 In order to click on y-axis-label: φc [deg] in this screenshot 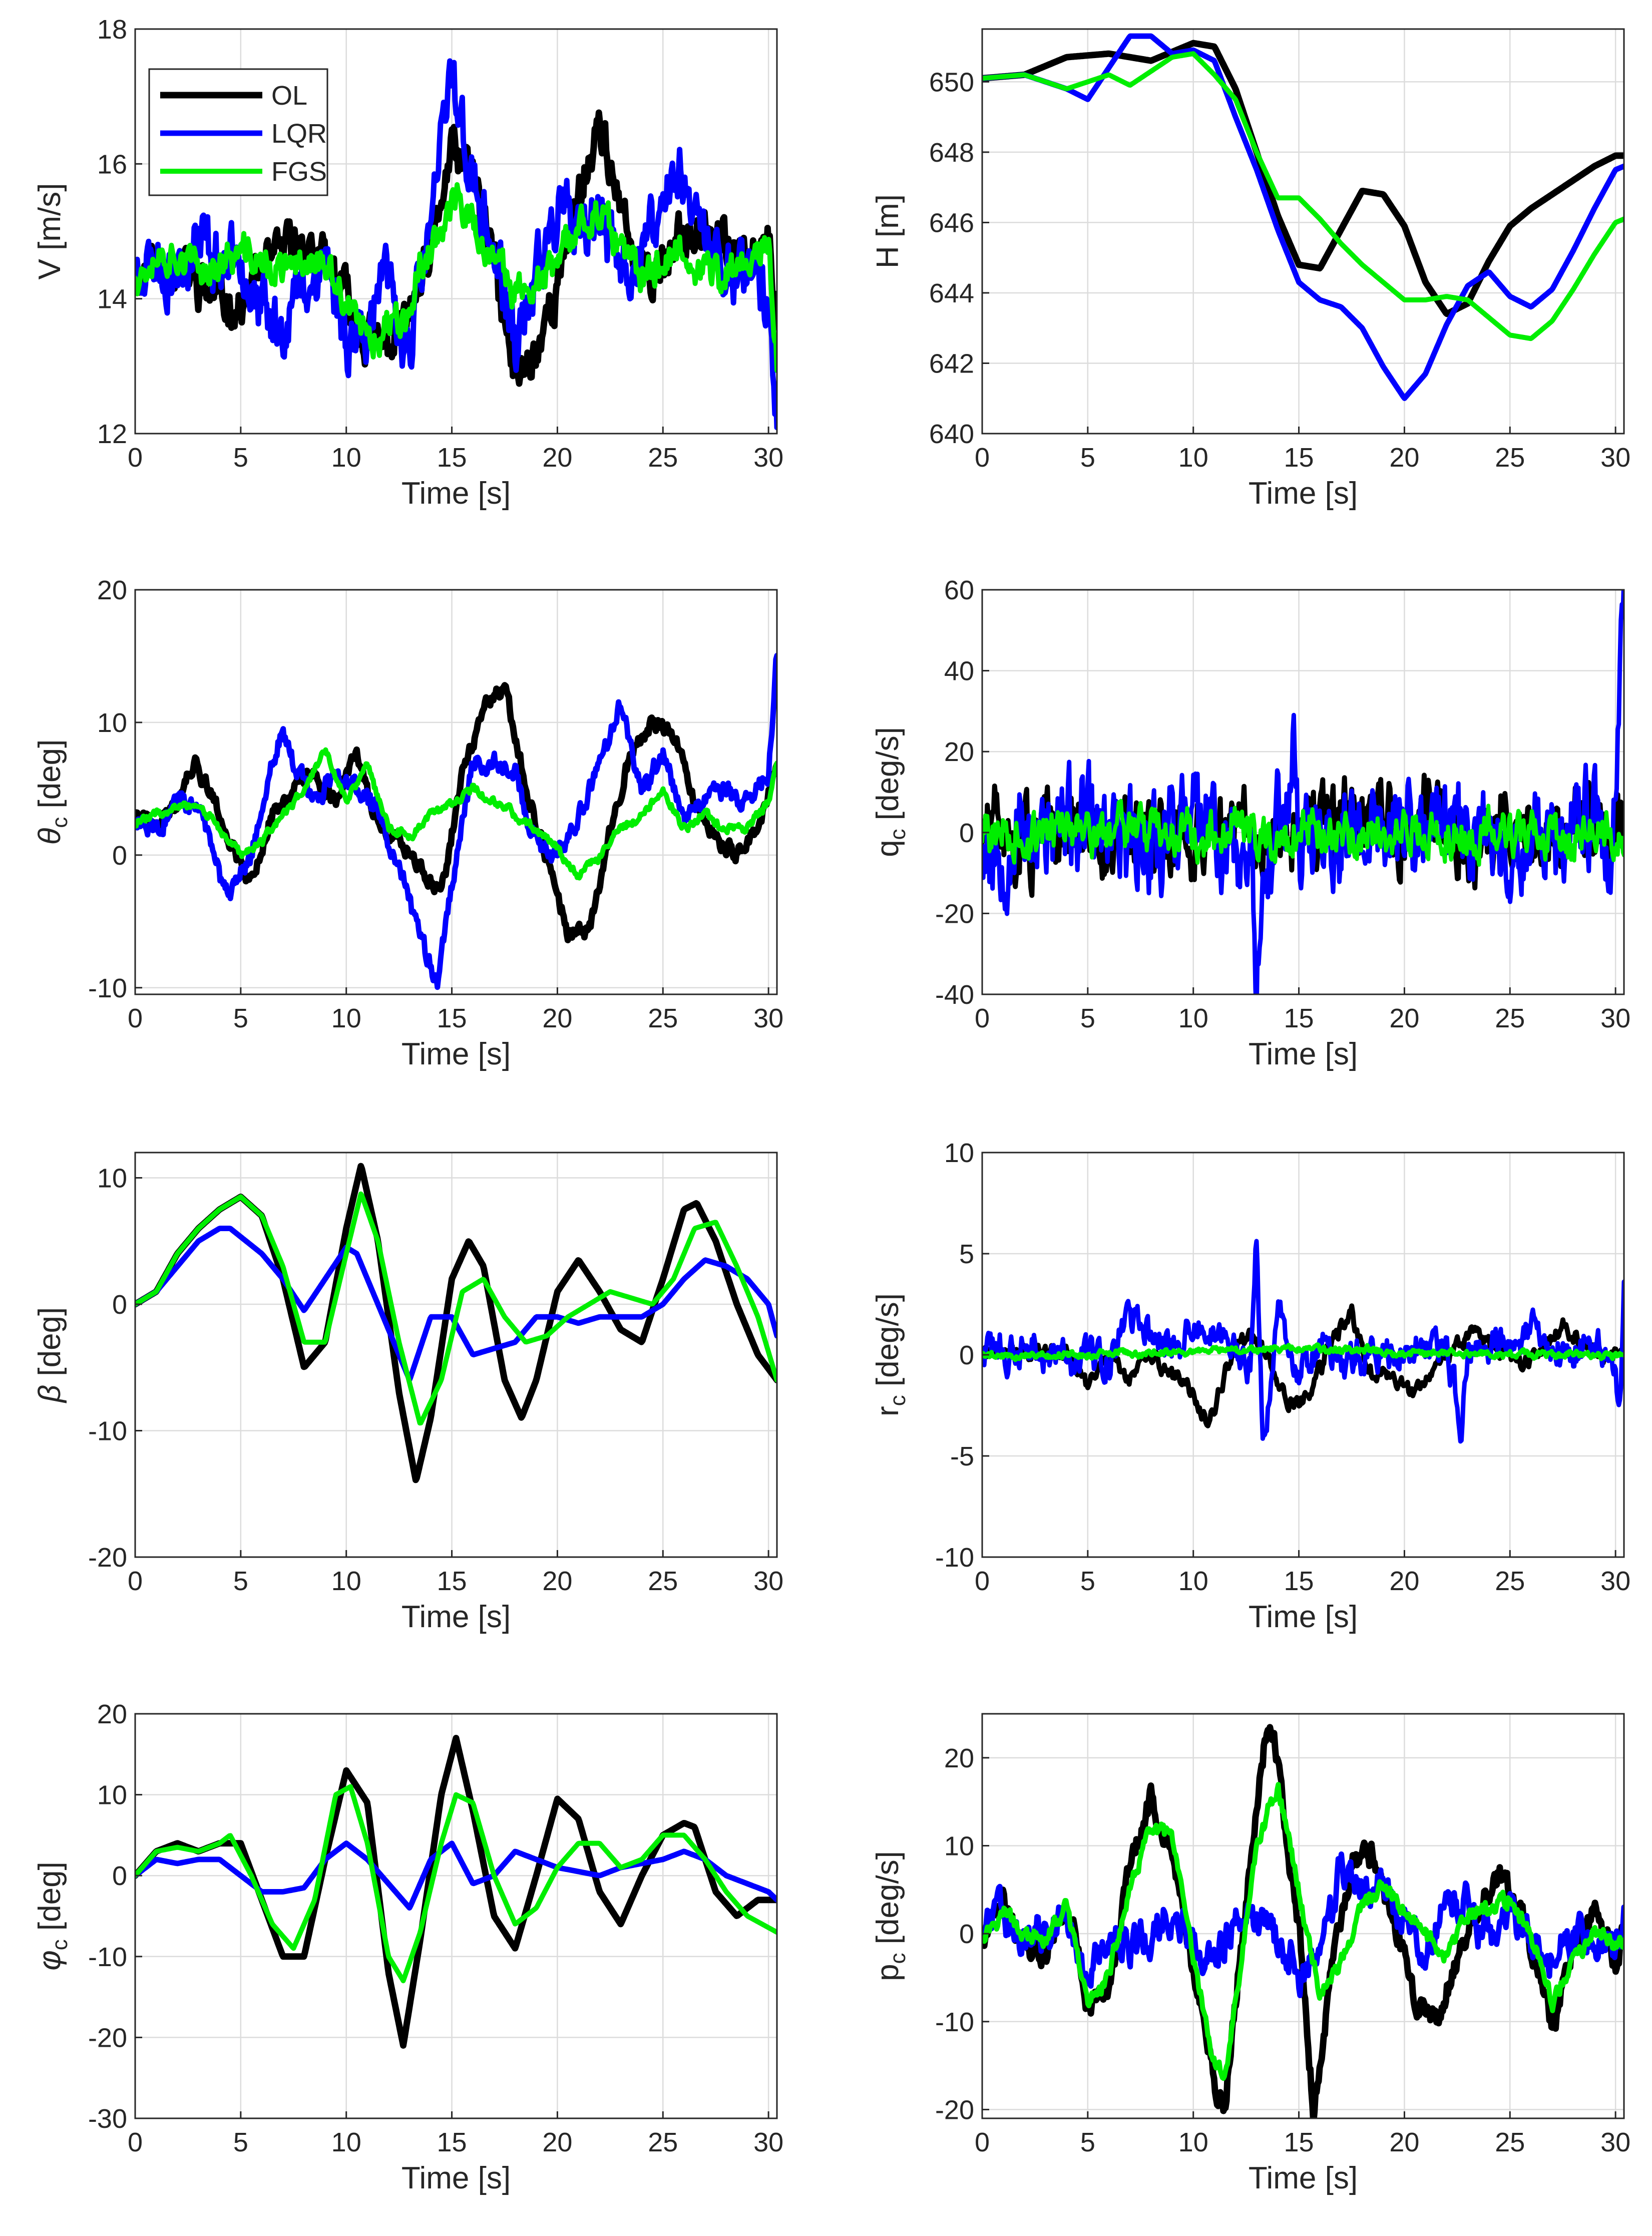, I will do `click(52, 1916)`.